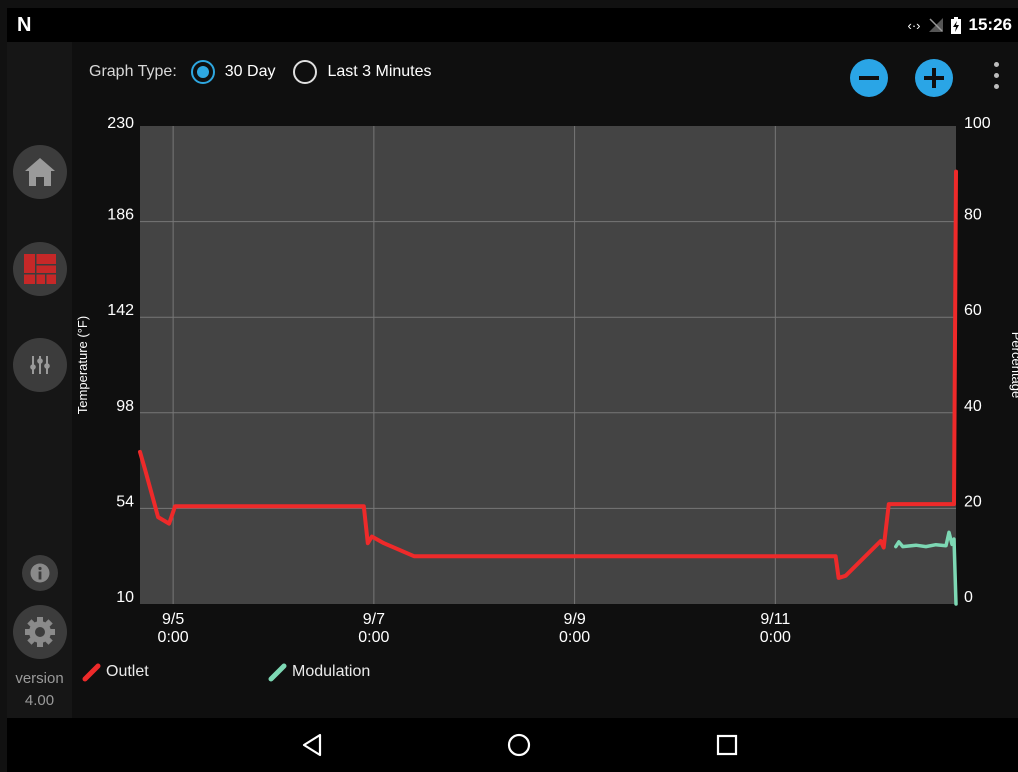 This screenshot has width=1018, height=772. I want to click on info-button, so click(40, 573).